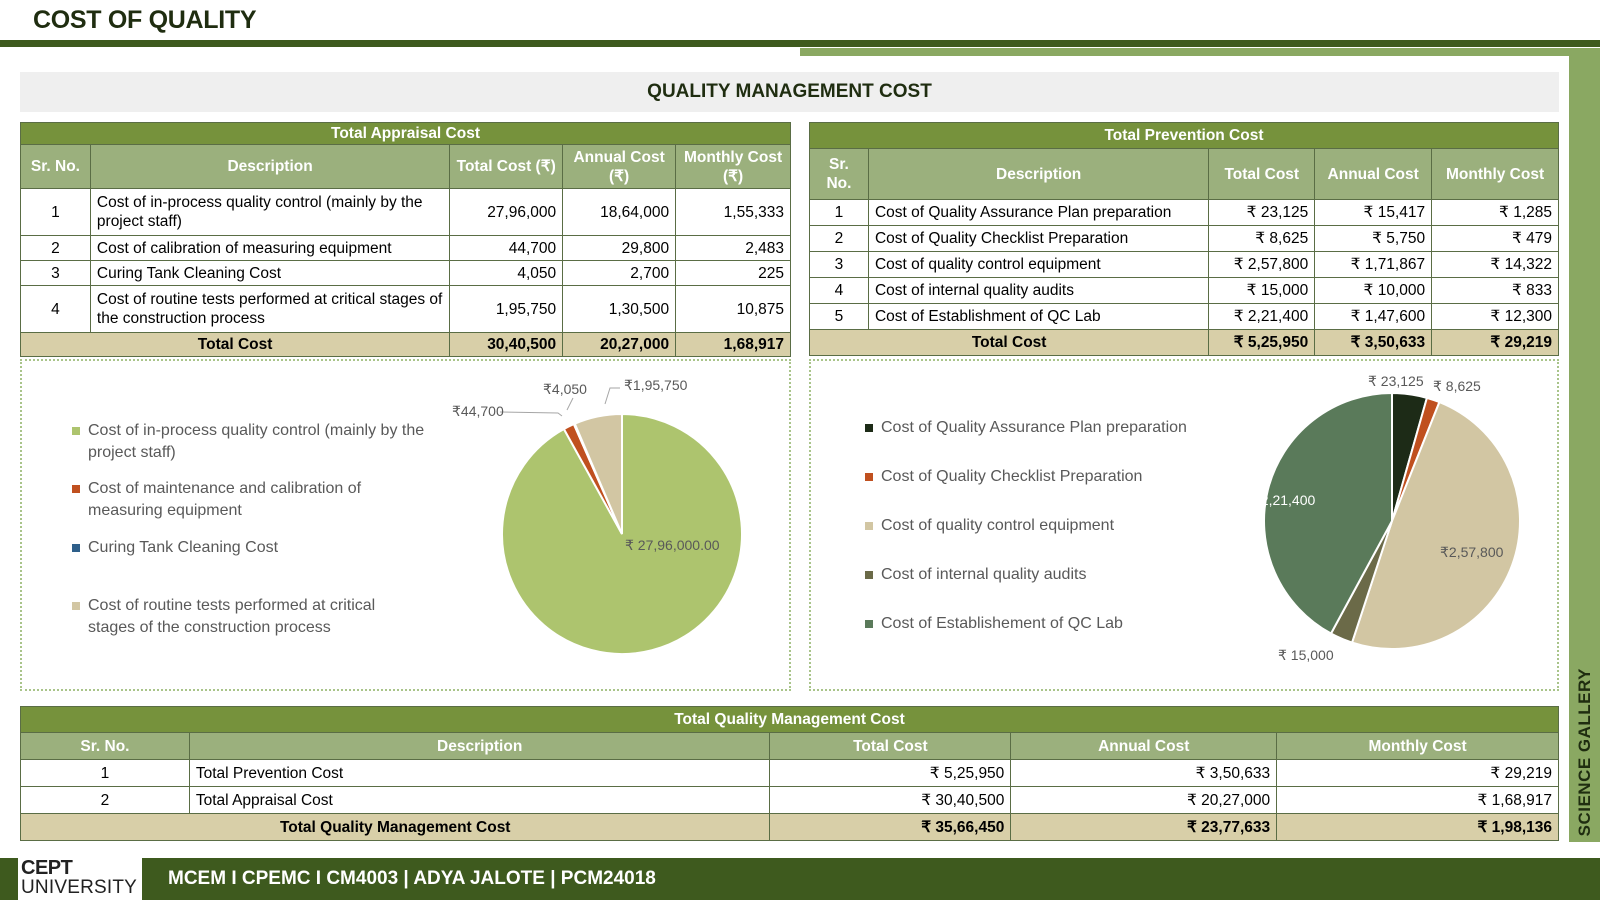  I want to click on legend-item: Cost of Establishement of QC Lab, so click(1045, 624).